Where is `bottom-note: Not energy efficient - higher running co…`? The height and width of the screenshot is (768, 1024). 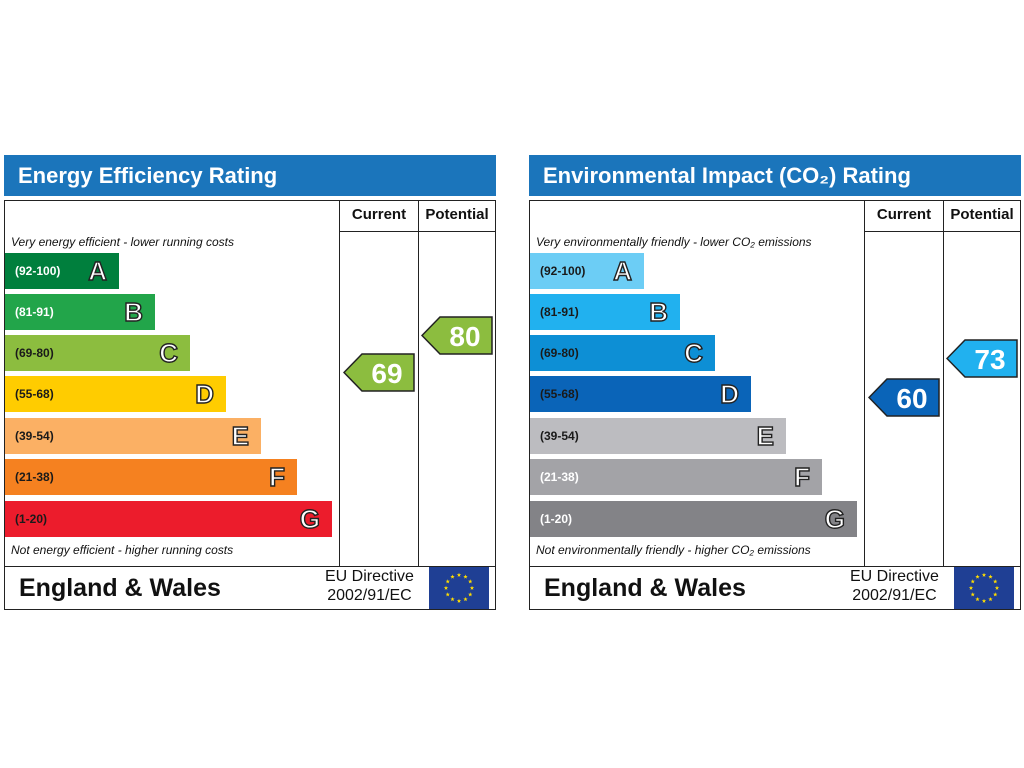 bottom-note: Not energy efficient - higher running co… is located at coordinates (122, 550).